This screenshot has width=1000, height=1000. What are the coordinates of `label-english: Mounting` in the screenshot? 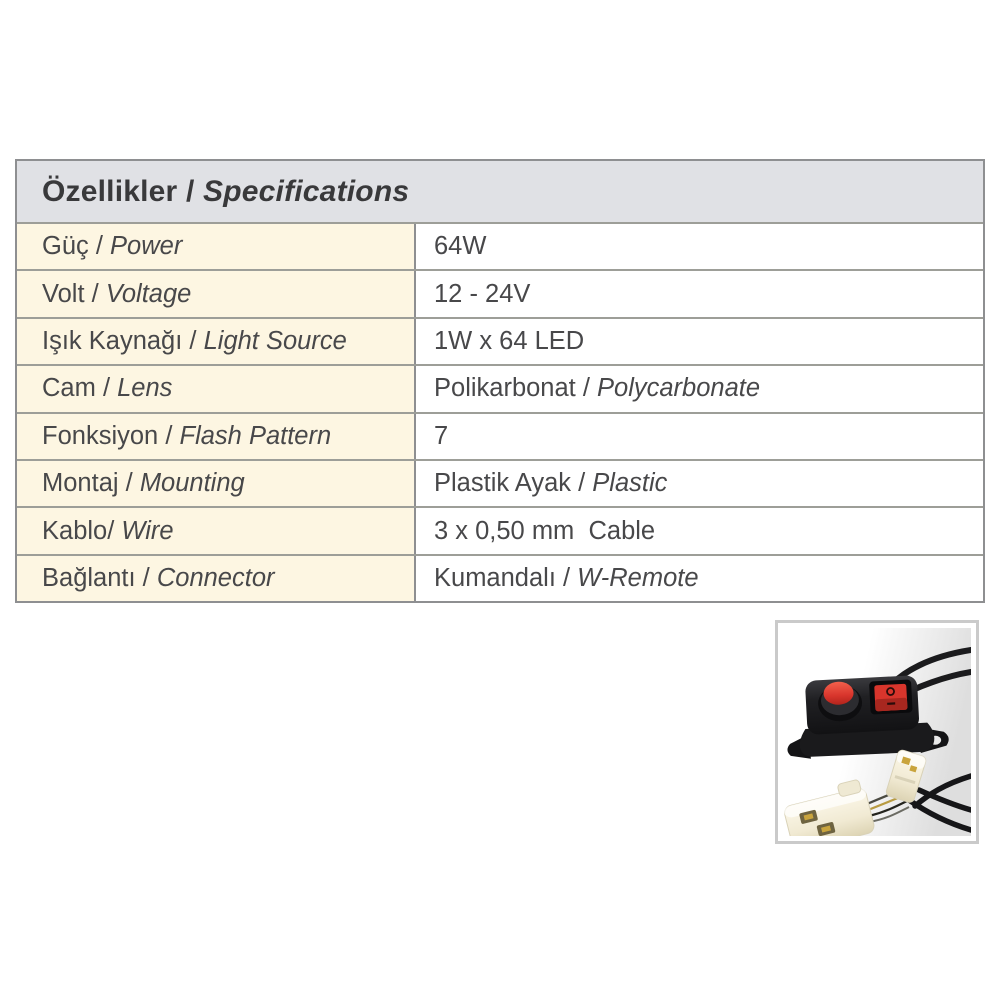 It's located at (192, 483).